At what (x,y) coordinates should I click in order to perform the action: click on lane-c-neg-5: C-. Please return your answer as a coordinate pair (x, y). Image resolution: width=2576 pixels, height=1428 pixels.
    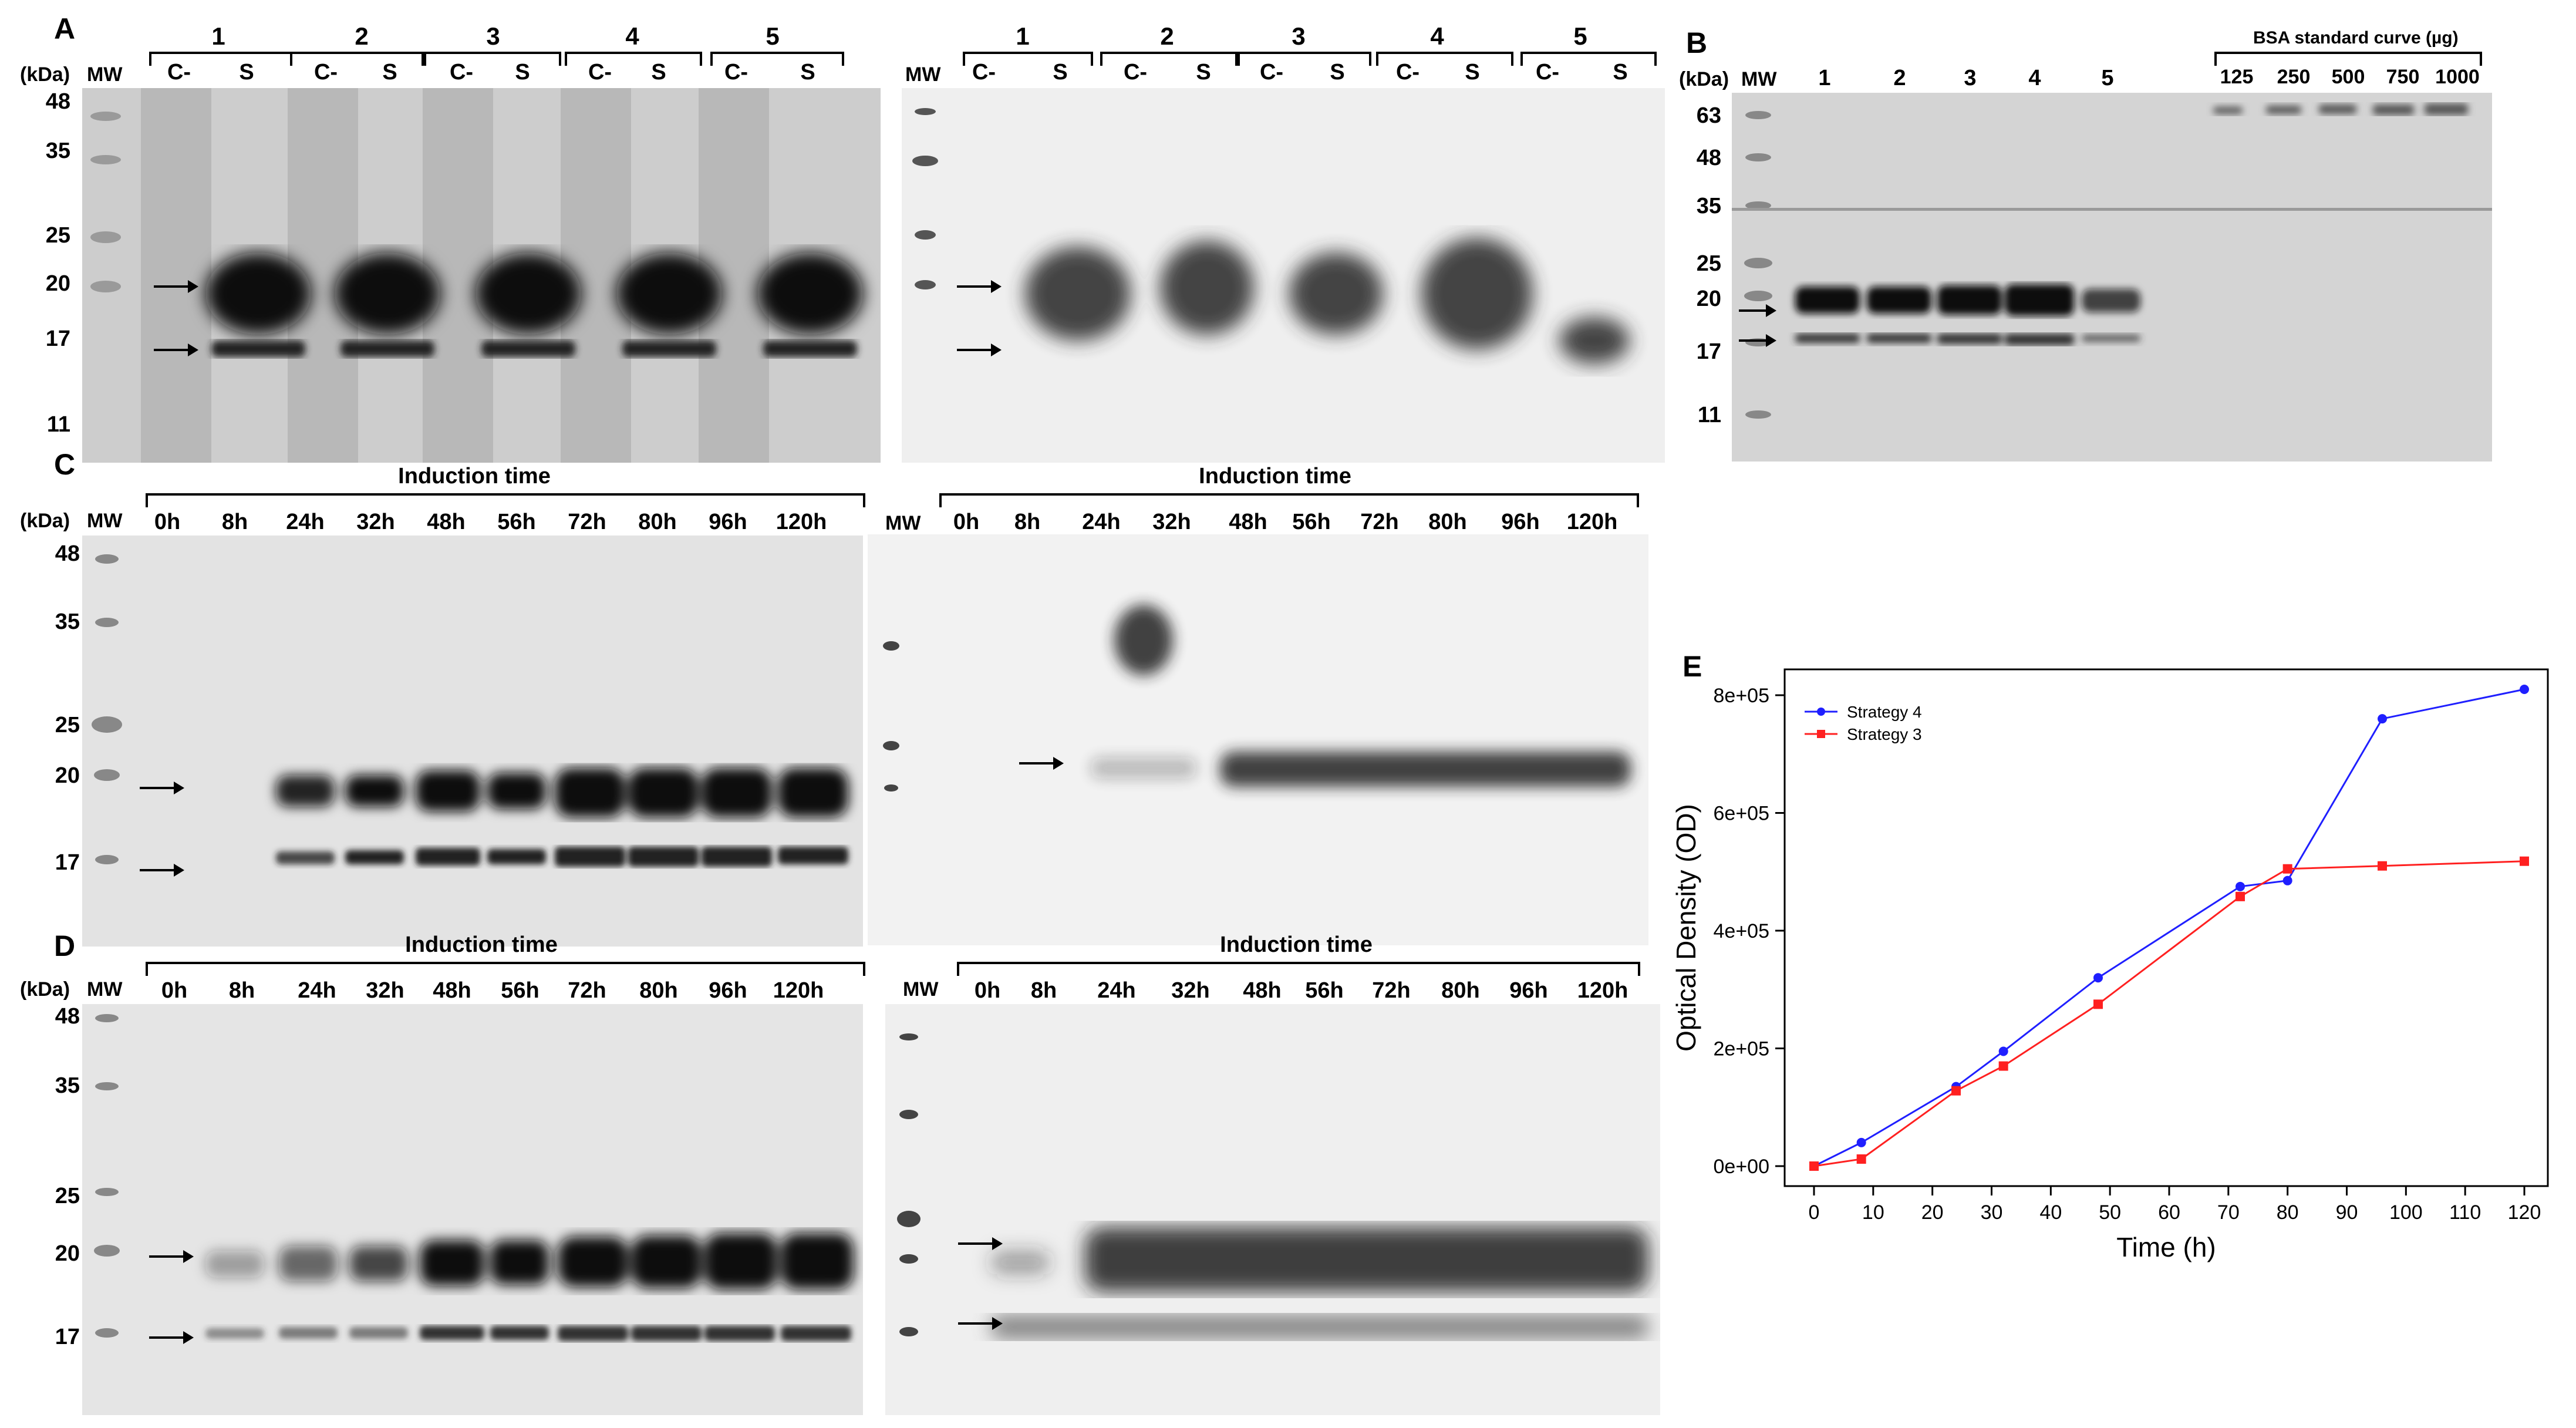
    Looking at the image, I should click on (736, 72).